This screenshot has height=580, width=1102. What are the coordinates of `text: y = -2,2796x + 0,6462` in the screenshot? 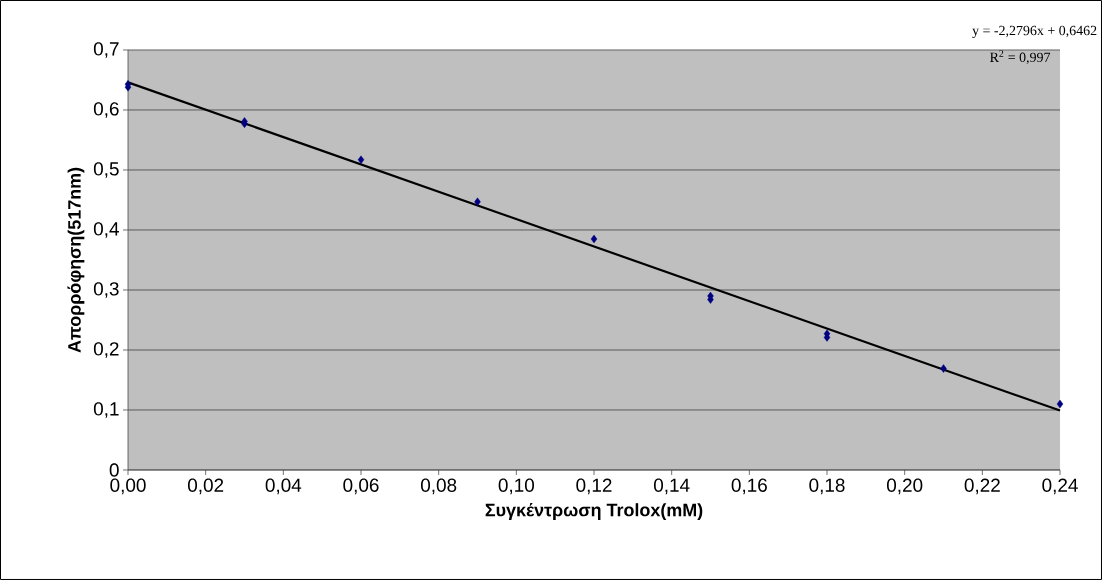 It's located at (1034, 32).